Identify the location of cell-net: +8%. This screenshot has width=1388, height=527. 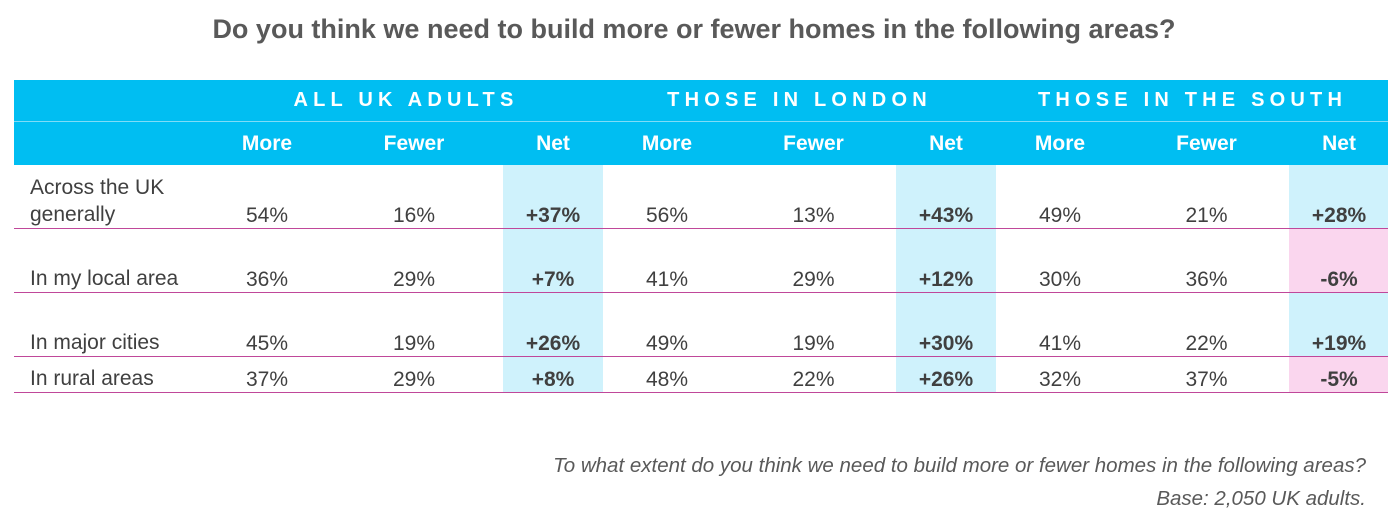
(553, 374).